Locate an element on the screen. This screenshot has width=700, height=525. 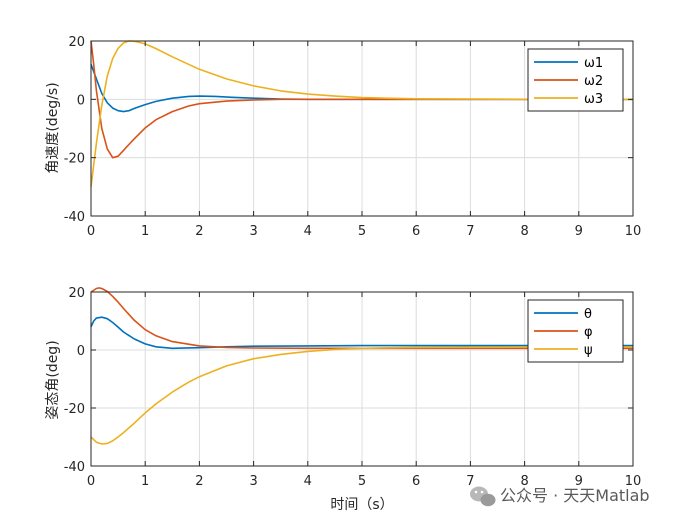
legend-label: ω1 is located at coordinates (593, 63).